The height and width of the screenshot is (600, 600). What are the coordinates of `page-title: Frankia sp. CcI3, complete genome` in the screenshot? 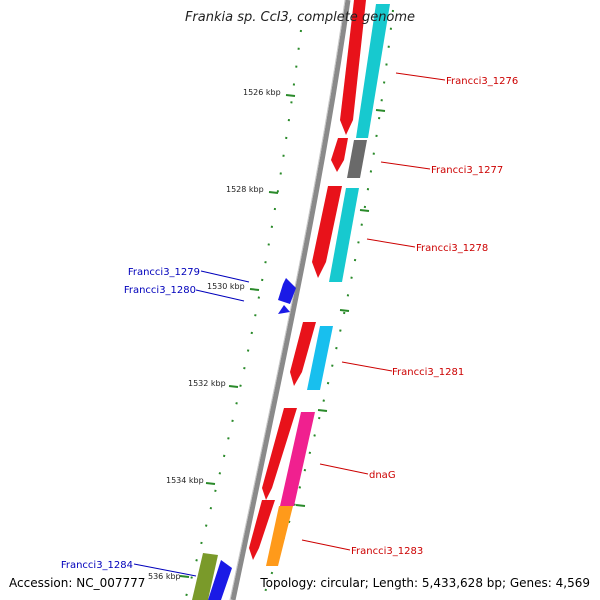 It's located at (300, 17).